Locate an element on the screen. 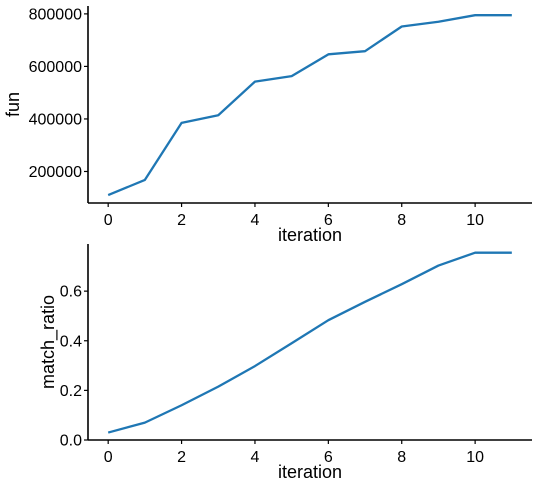 The image size is (541, 489). y-axis-title: fun is located at coordinates (13, 104).